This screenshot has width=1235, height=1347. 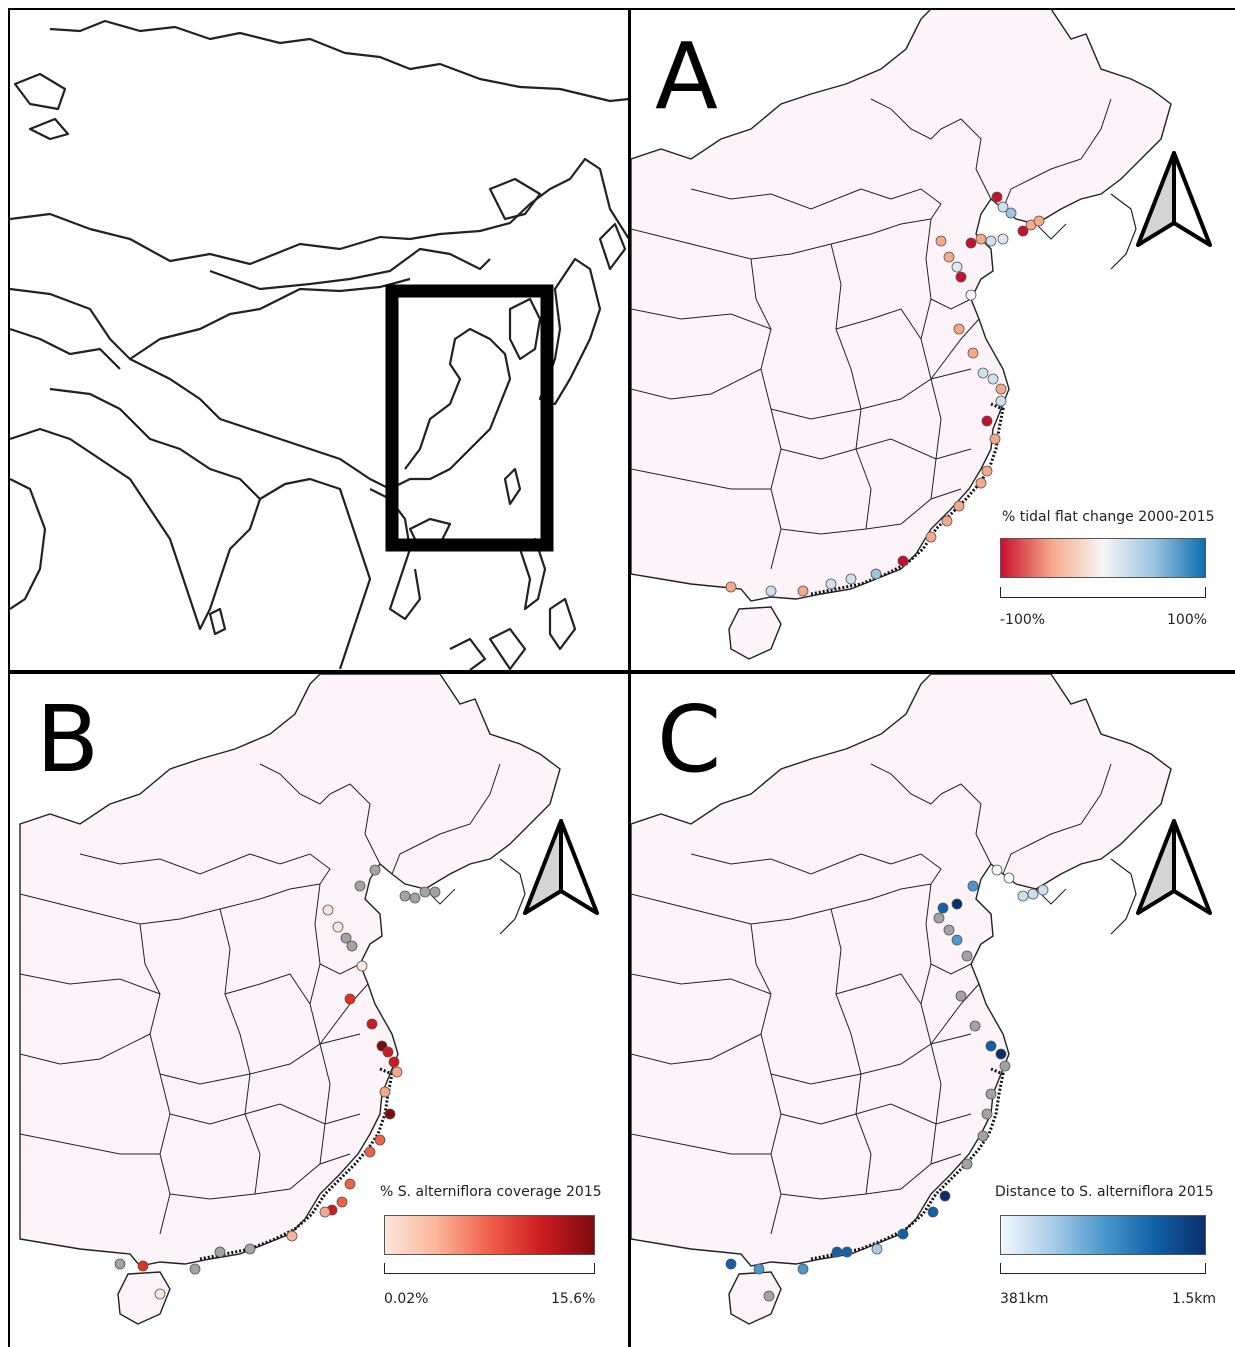 I want to click on legend-max-label: 15.6%, so click(x=573, y=1299).